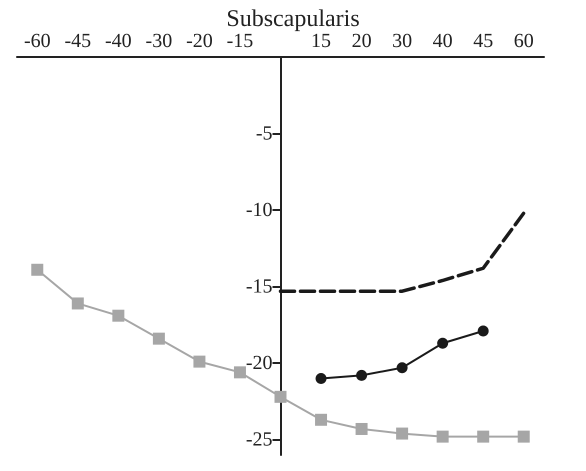  I want to click on x-tick-label: 45, so click(483, 41).